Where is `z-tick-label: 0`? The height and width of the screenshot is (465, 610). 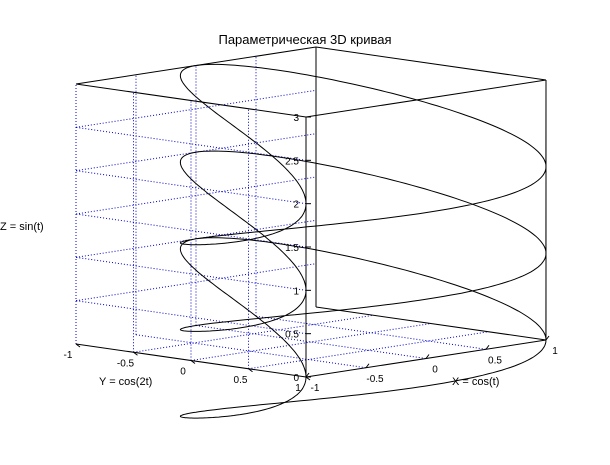
z-tick-label: 0 is located at coordinates (296, 378).